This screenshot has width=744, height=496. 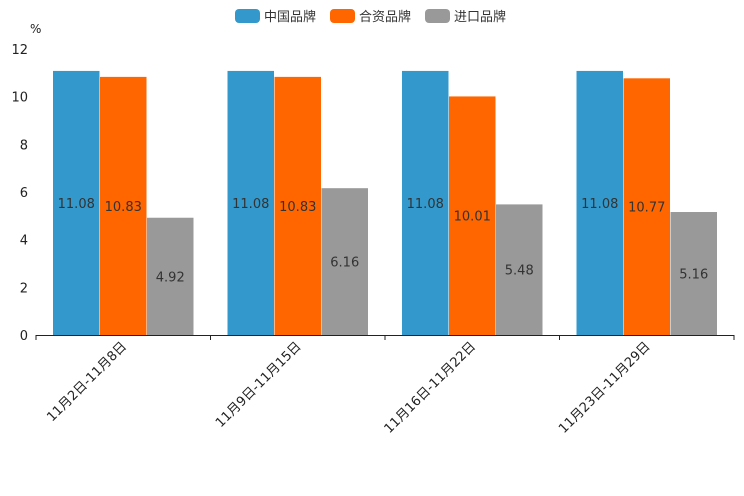 What do you see at coordinates (430, 387) in the screenshot?
I see `x-category-label: 11月16日-11月22日` at bounding box center [430, 387].